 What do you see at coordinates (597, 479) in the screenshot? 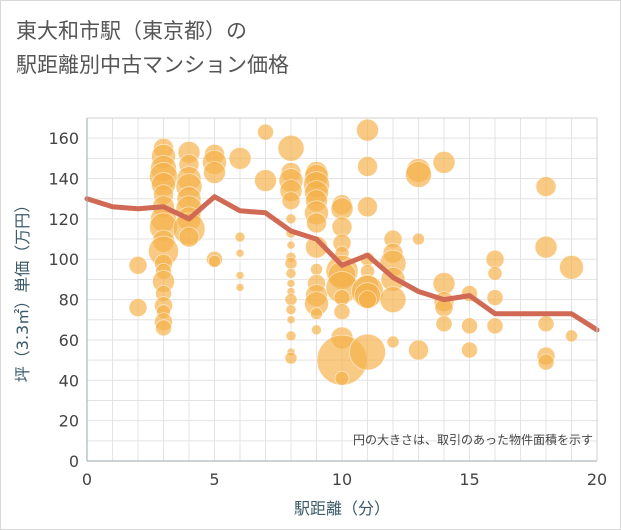
I see `x-tick-label: 20` at bounding box center [597, 479].